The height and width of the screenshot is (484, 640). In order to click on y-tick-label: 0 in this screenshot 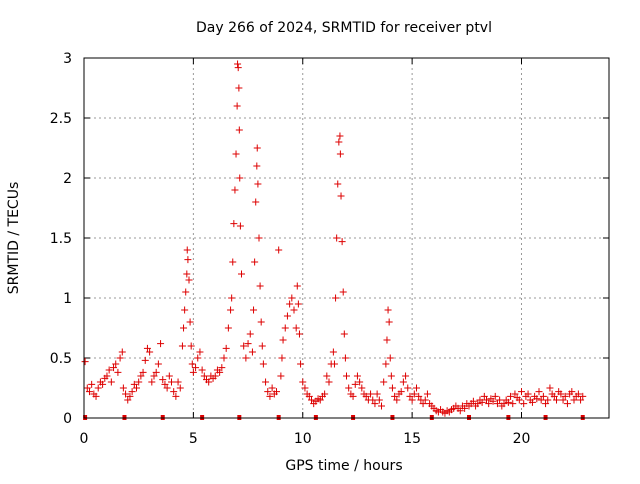, I will do `click(67, 419)`.